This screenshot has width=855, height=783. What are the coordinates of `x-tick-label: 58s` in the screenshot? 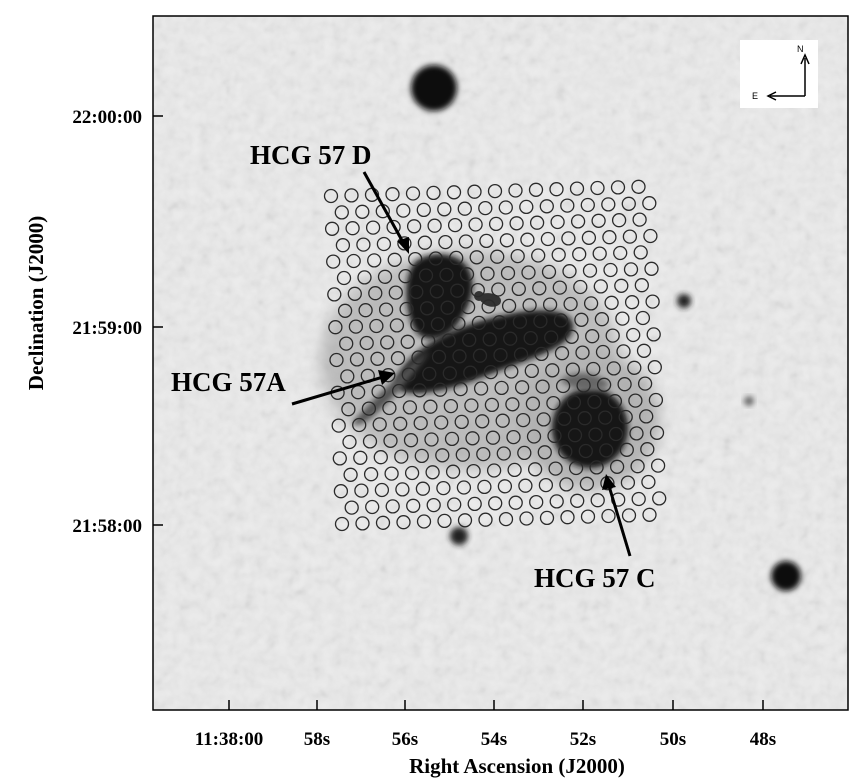 It's located at (317, 739).